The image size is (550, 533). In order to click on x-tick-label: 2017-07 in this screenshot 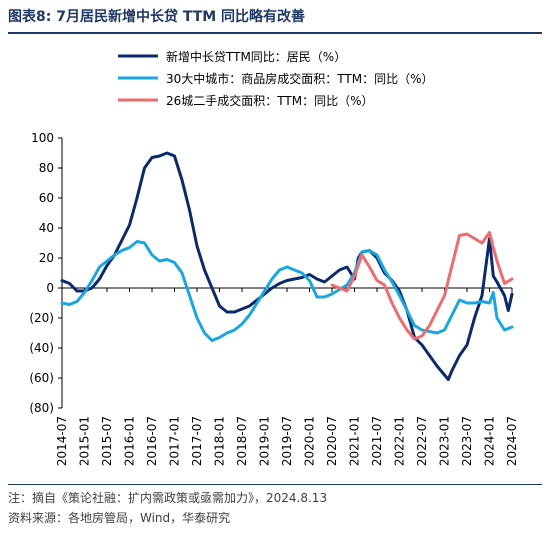, I will do `click(197, 441)`.